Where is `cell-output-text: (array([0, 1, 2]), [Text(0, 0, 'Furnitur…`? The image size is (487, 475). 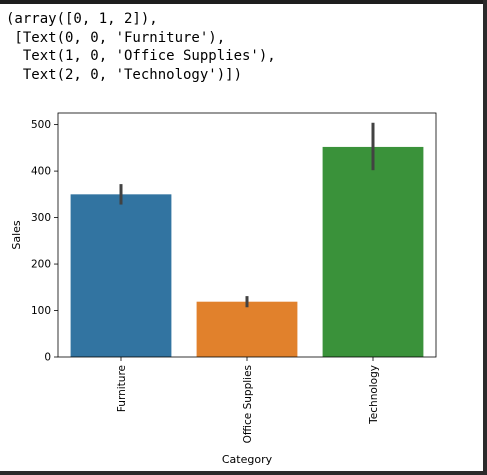
cell-output-text: (array([0, 1, 2]), [Text(0, 0, 'Furnitur… is located at coordinates (141, 47).